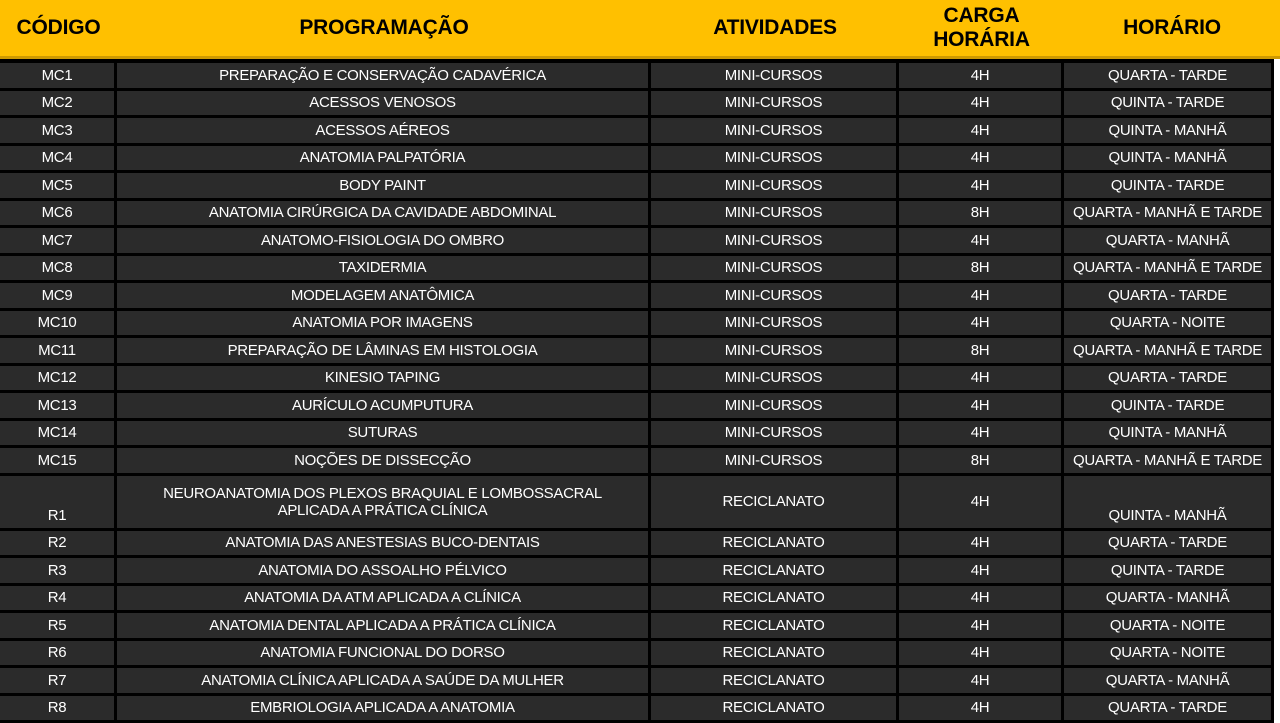  I want to click on program-cell: ACESSOS AÉREOS, so click(384, 130).